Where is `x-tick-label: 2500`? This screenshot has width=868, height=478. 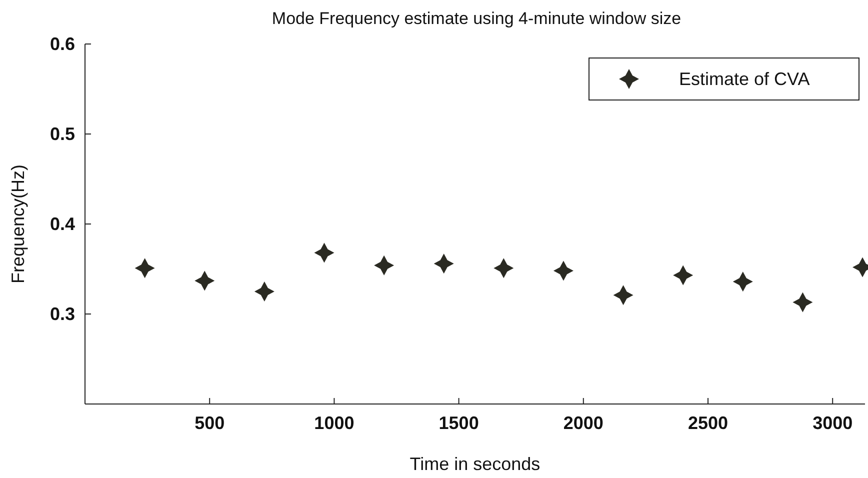 x-tick-label: 2500 is located at coordinates (708, 422).